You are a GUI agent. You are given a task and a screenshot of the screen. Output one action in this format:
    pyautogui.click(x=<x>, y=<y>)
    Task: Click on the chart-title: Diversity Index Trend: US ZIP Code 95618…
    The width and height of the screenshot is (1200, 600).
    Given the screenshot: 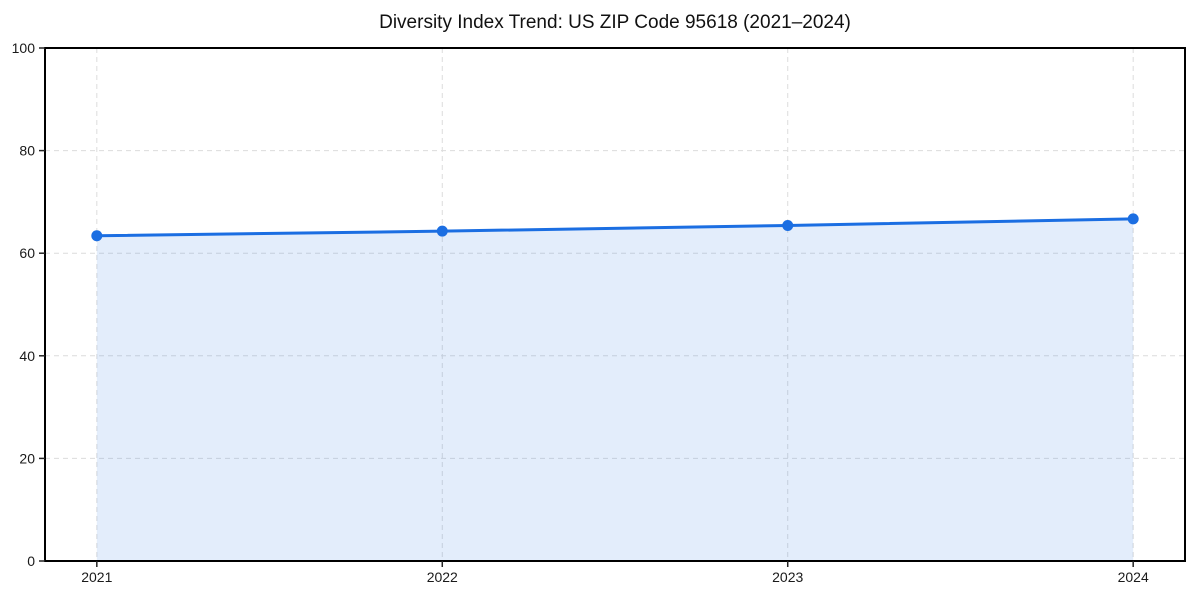 What is the action you would take?
    pyautogui.click(x=615, y=22)
    